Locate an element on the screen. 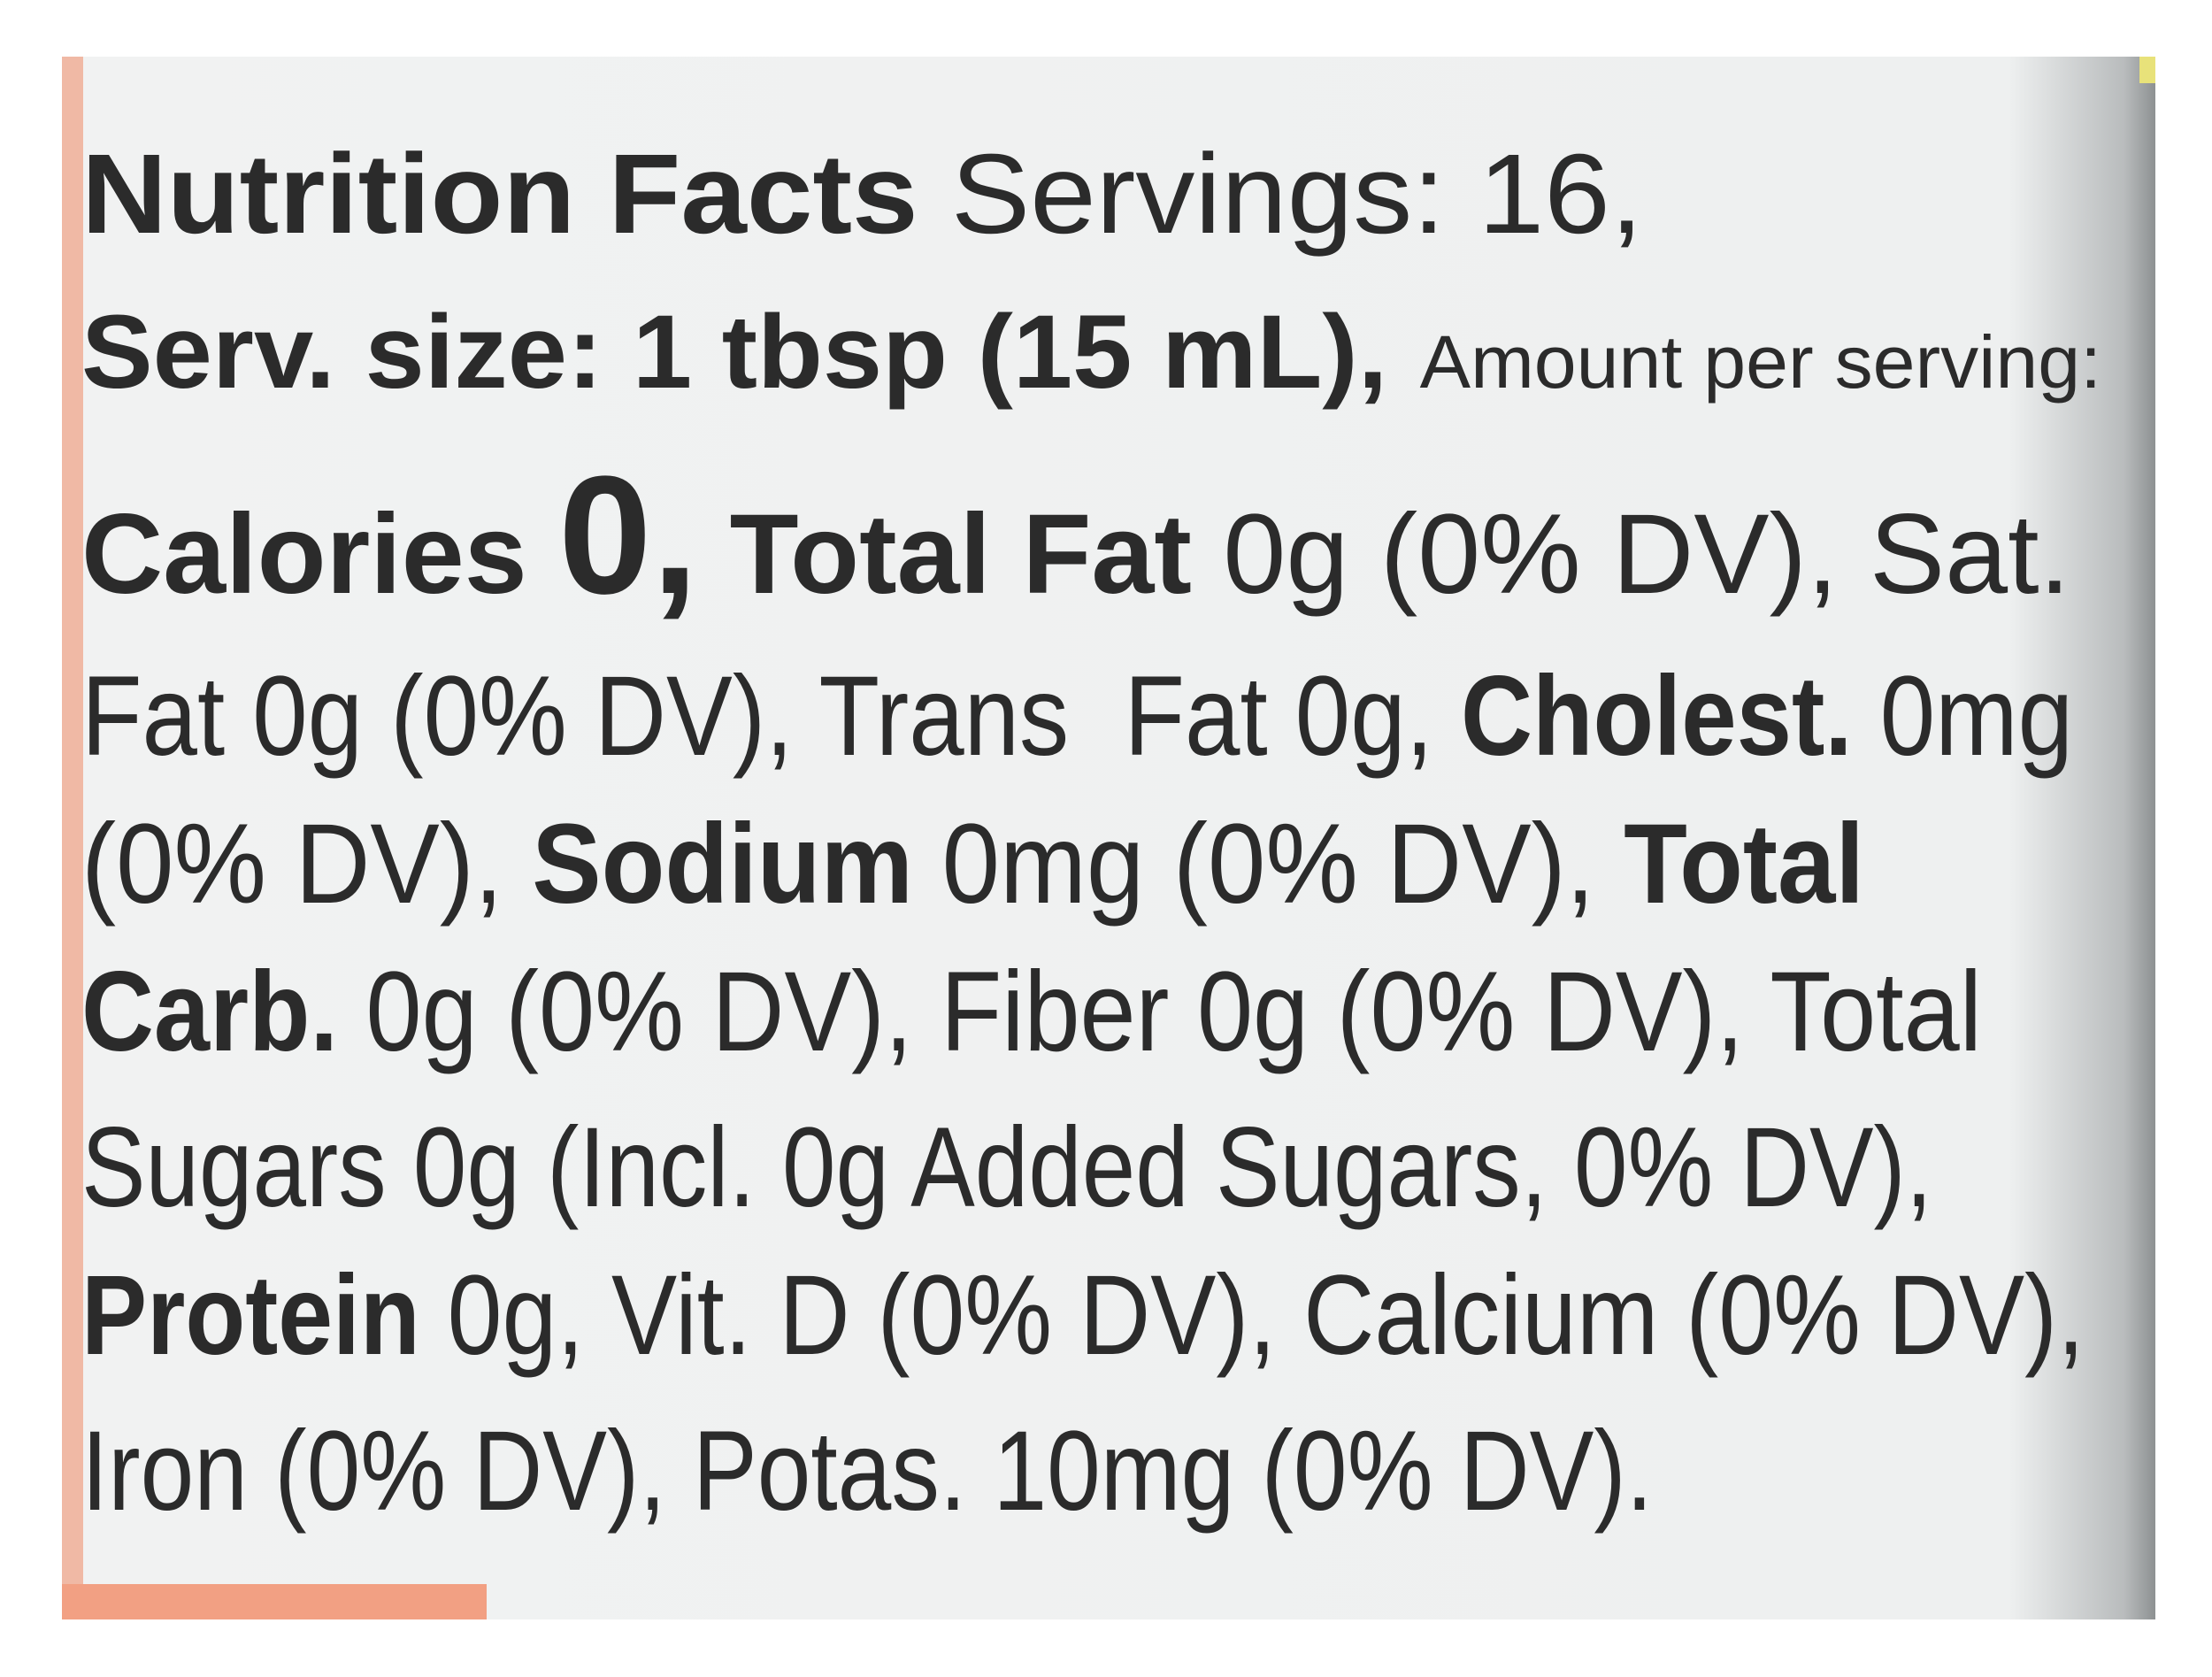 This screenshot has height=1677, width=2212. text: (0% DV), is located at coordinates (292, 864).